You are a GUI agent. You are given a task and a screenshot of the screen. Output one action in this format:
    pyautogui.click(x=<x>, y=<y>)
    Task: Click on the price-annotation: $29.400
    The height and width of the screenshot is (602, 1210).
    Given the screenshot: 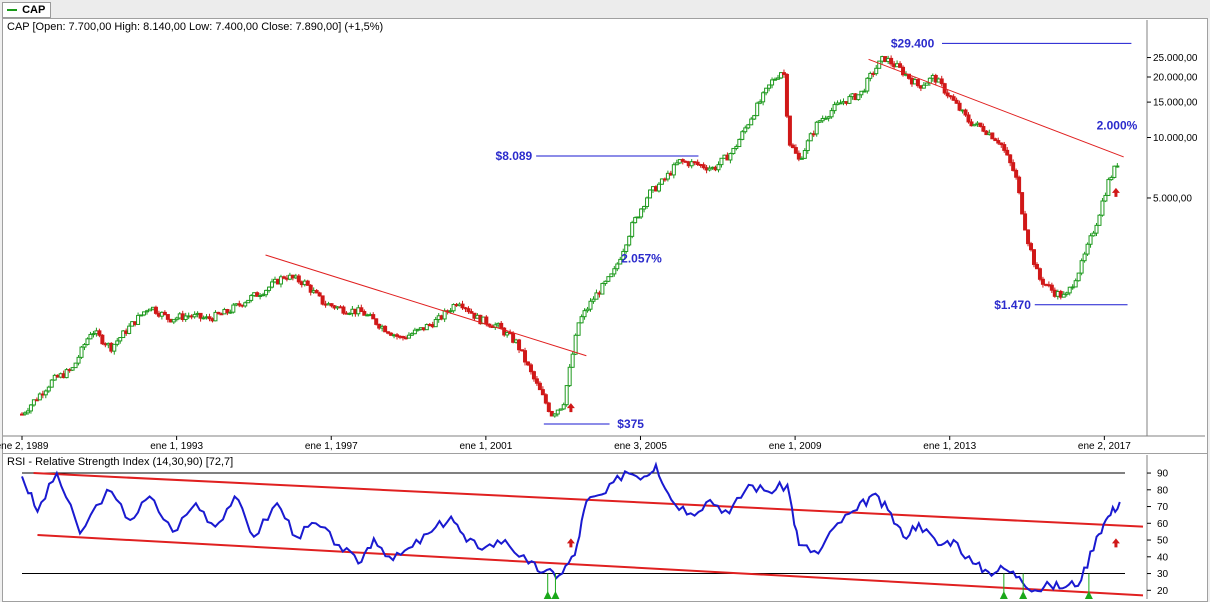 What is the action you would take?
    pyautogui.click(x=913, y=43)
    